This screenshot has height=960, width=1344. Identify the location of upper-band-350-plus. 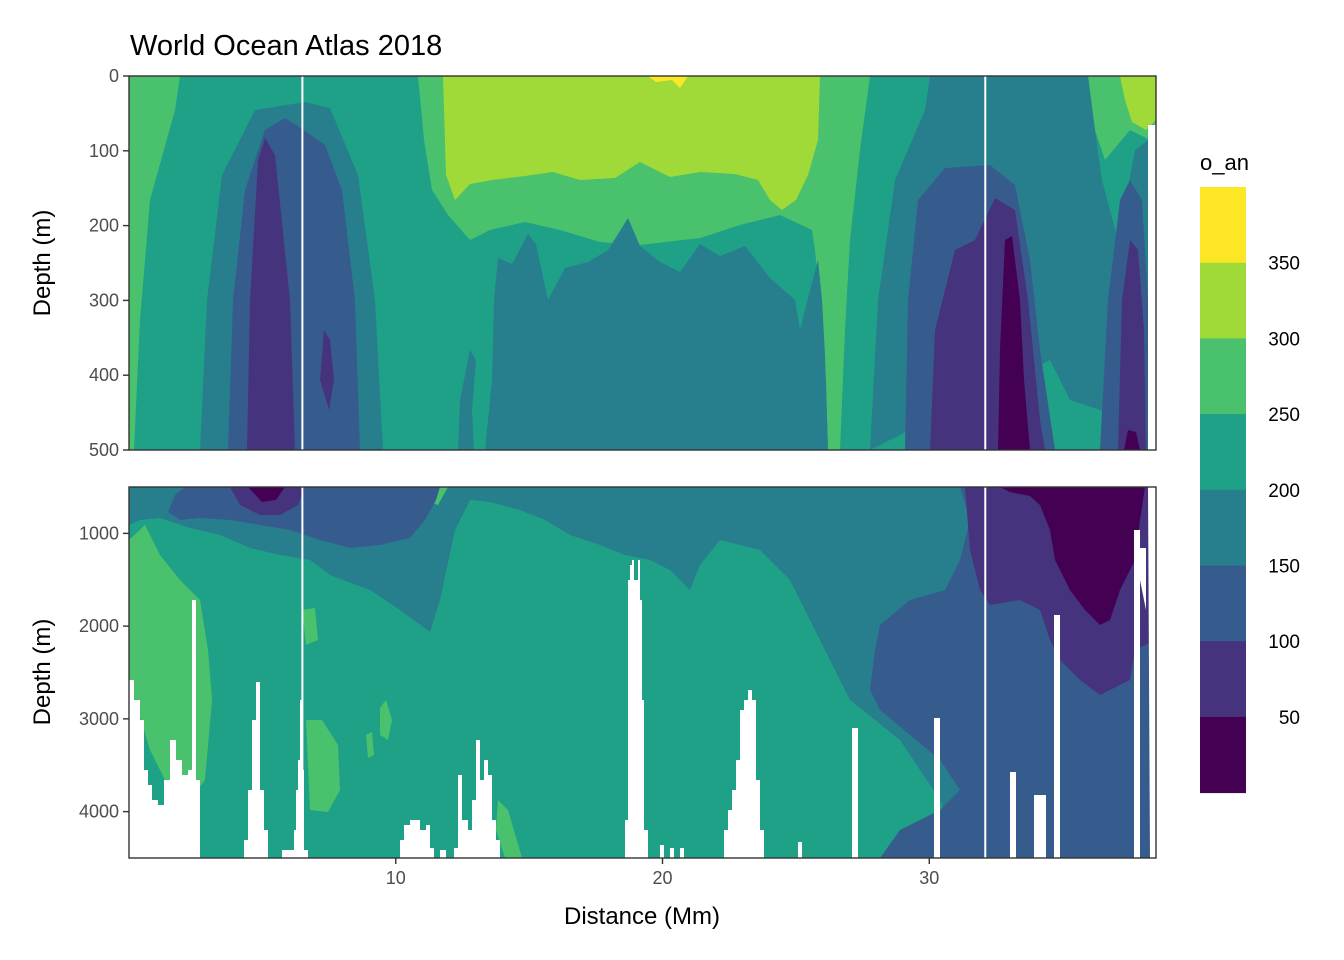
(668, 82).